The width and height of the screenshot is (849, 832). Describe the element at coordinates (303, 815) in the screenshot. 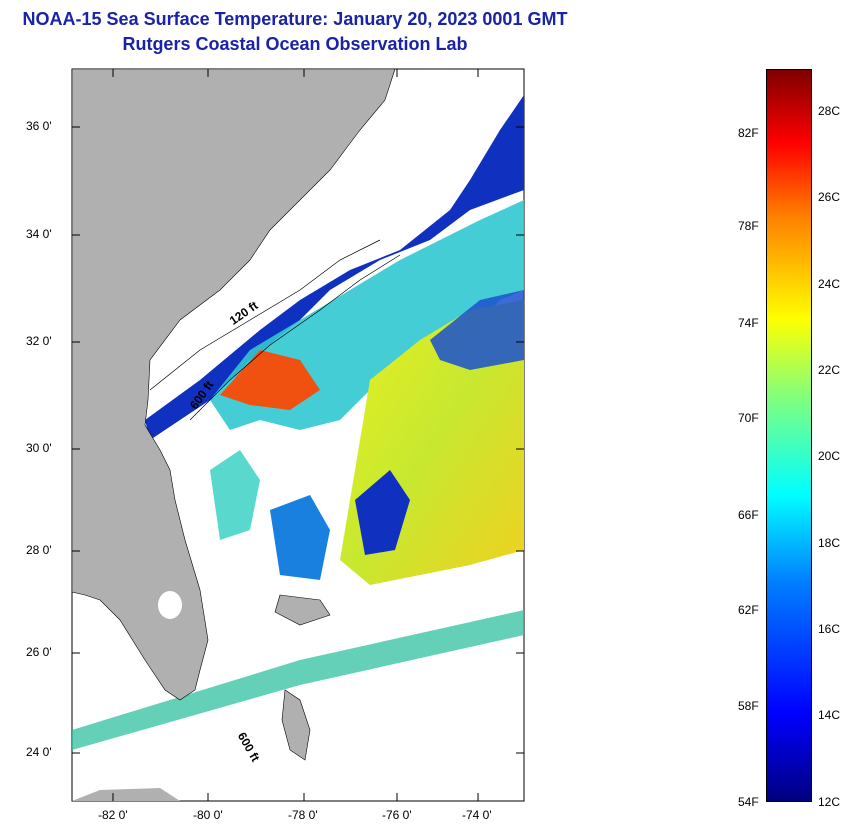

I see `lon-label-78: -78 0'` at that location.